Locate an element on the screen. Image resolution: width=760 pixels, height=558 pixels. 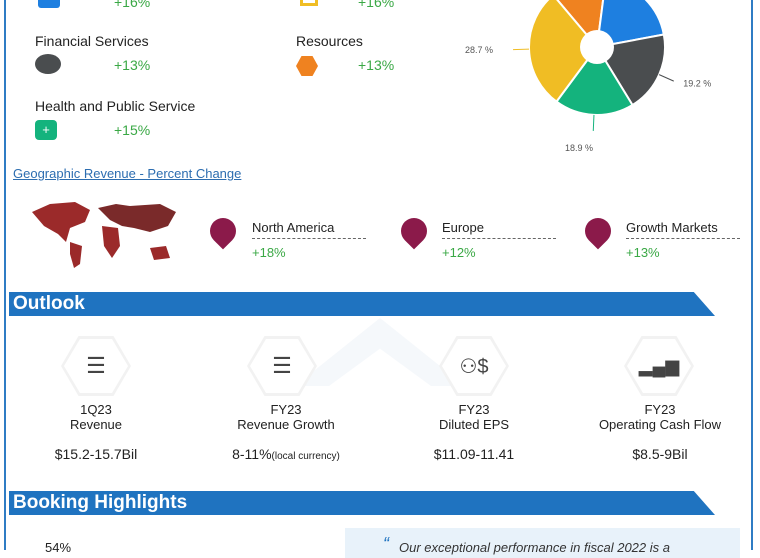
booking-stat: 54% is located at coordinates (58, 547).